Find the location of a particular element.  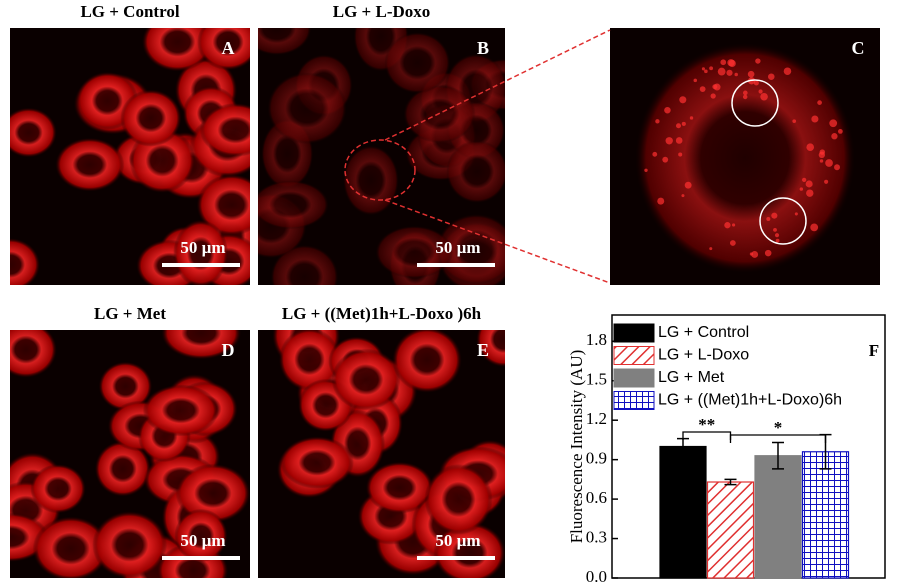

y-tick-label: 0.6 is located at coordinates (596, 497).